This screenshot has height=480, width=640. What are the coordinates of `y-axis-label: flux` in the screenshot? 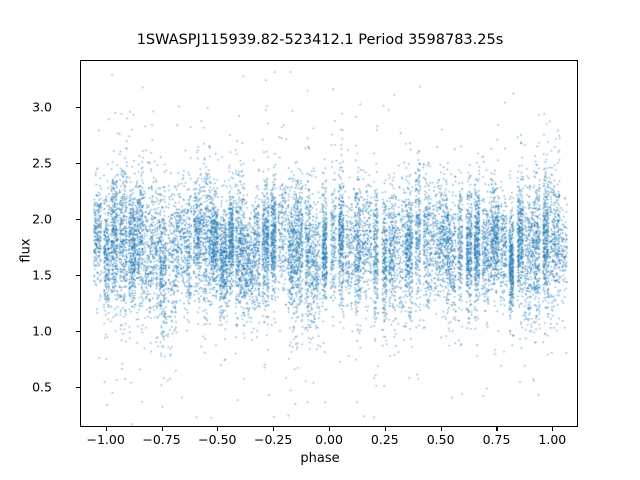 It's located at (26, 250).